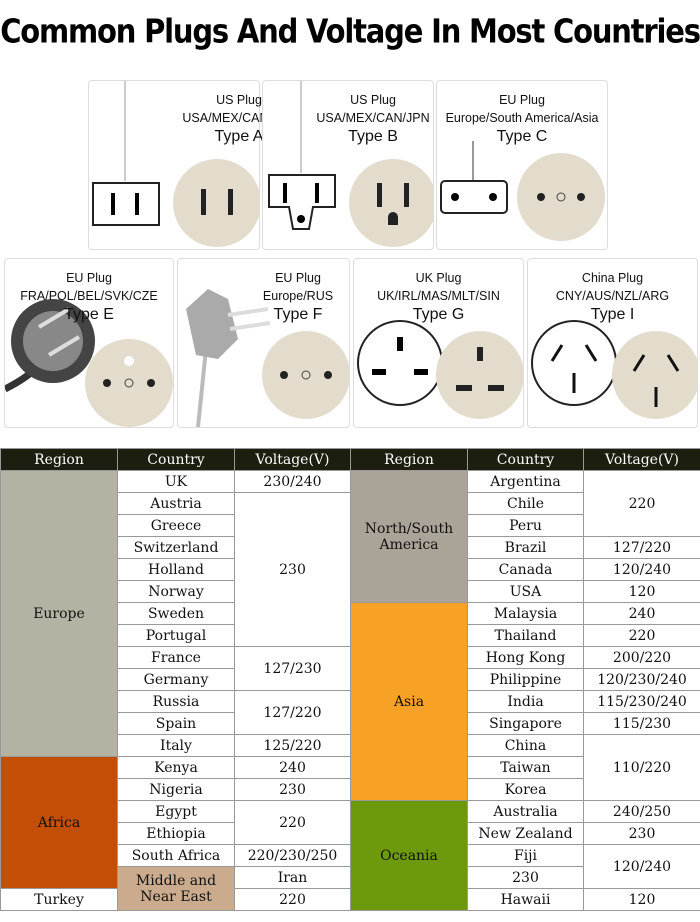 The width and height of the screenshot is (700, 922). I want to click on plug-countries: USA/MEX/CAN/JPN, so click(373, 118).